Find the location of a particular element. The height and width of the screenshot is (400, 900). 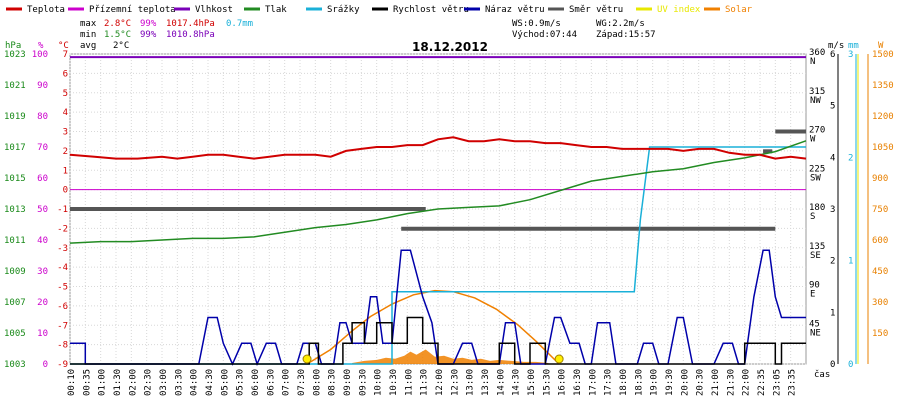

tick-ms: 6 is located at coordinates (832, 55).